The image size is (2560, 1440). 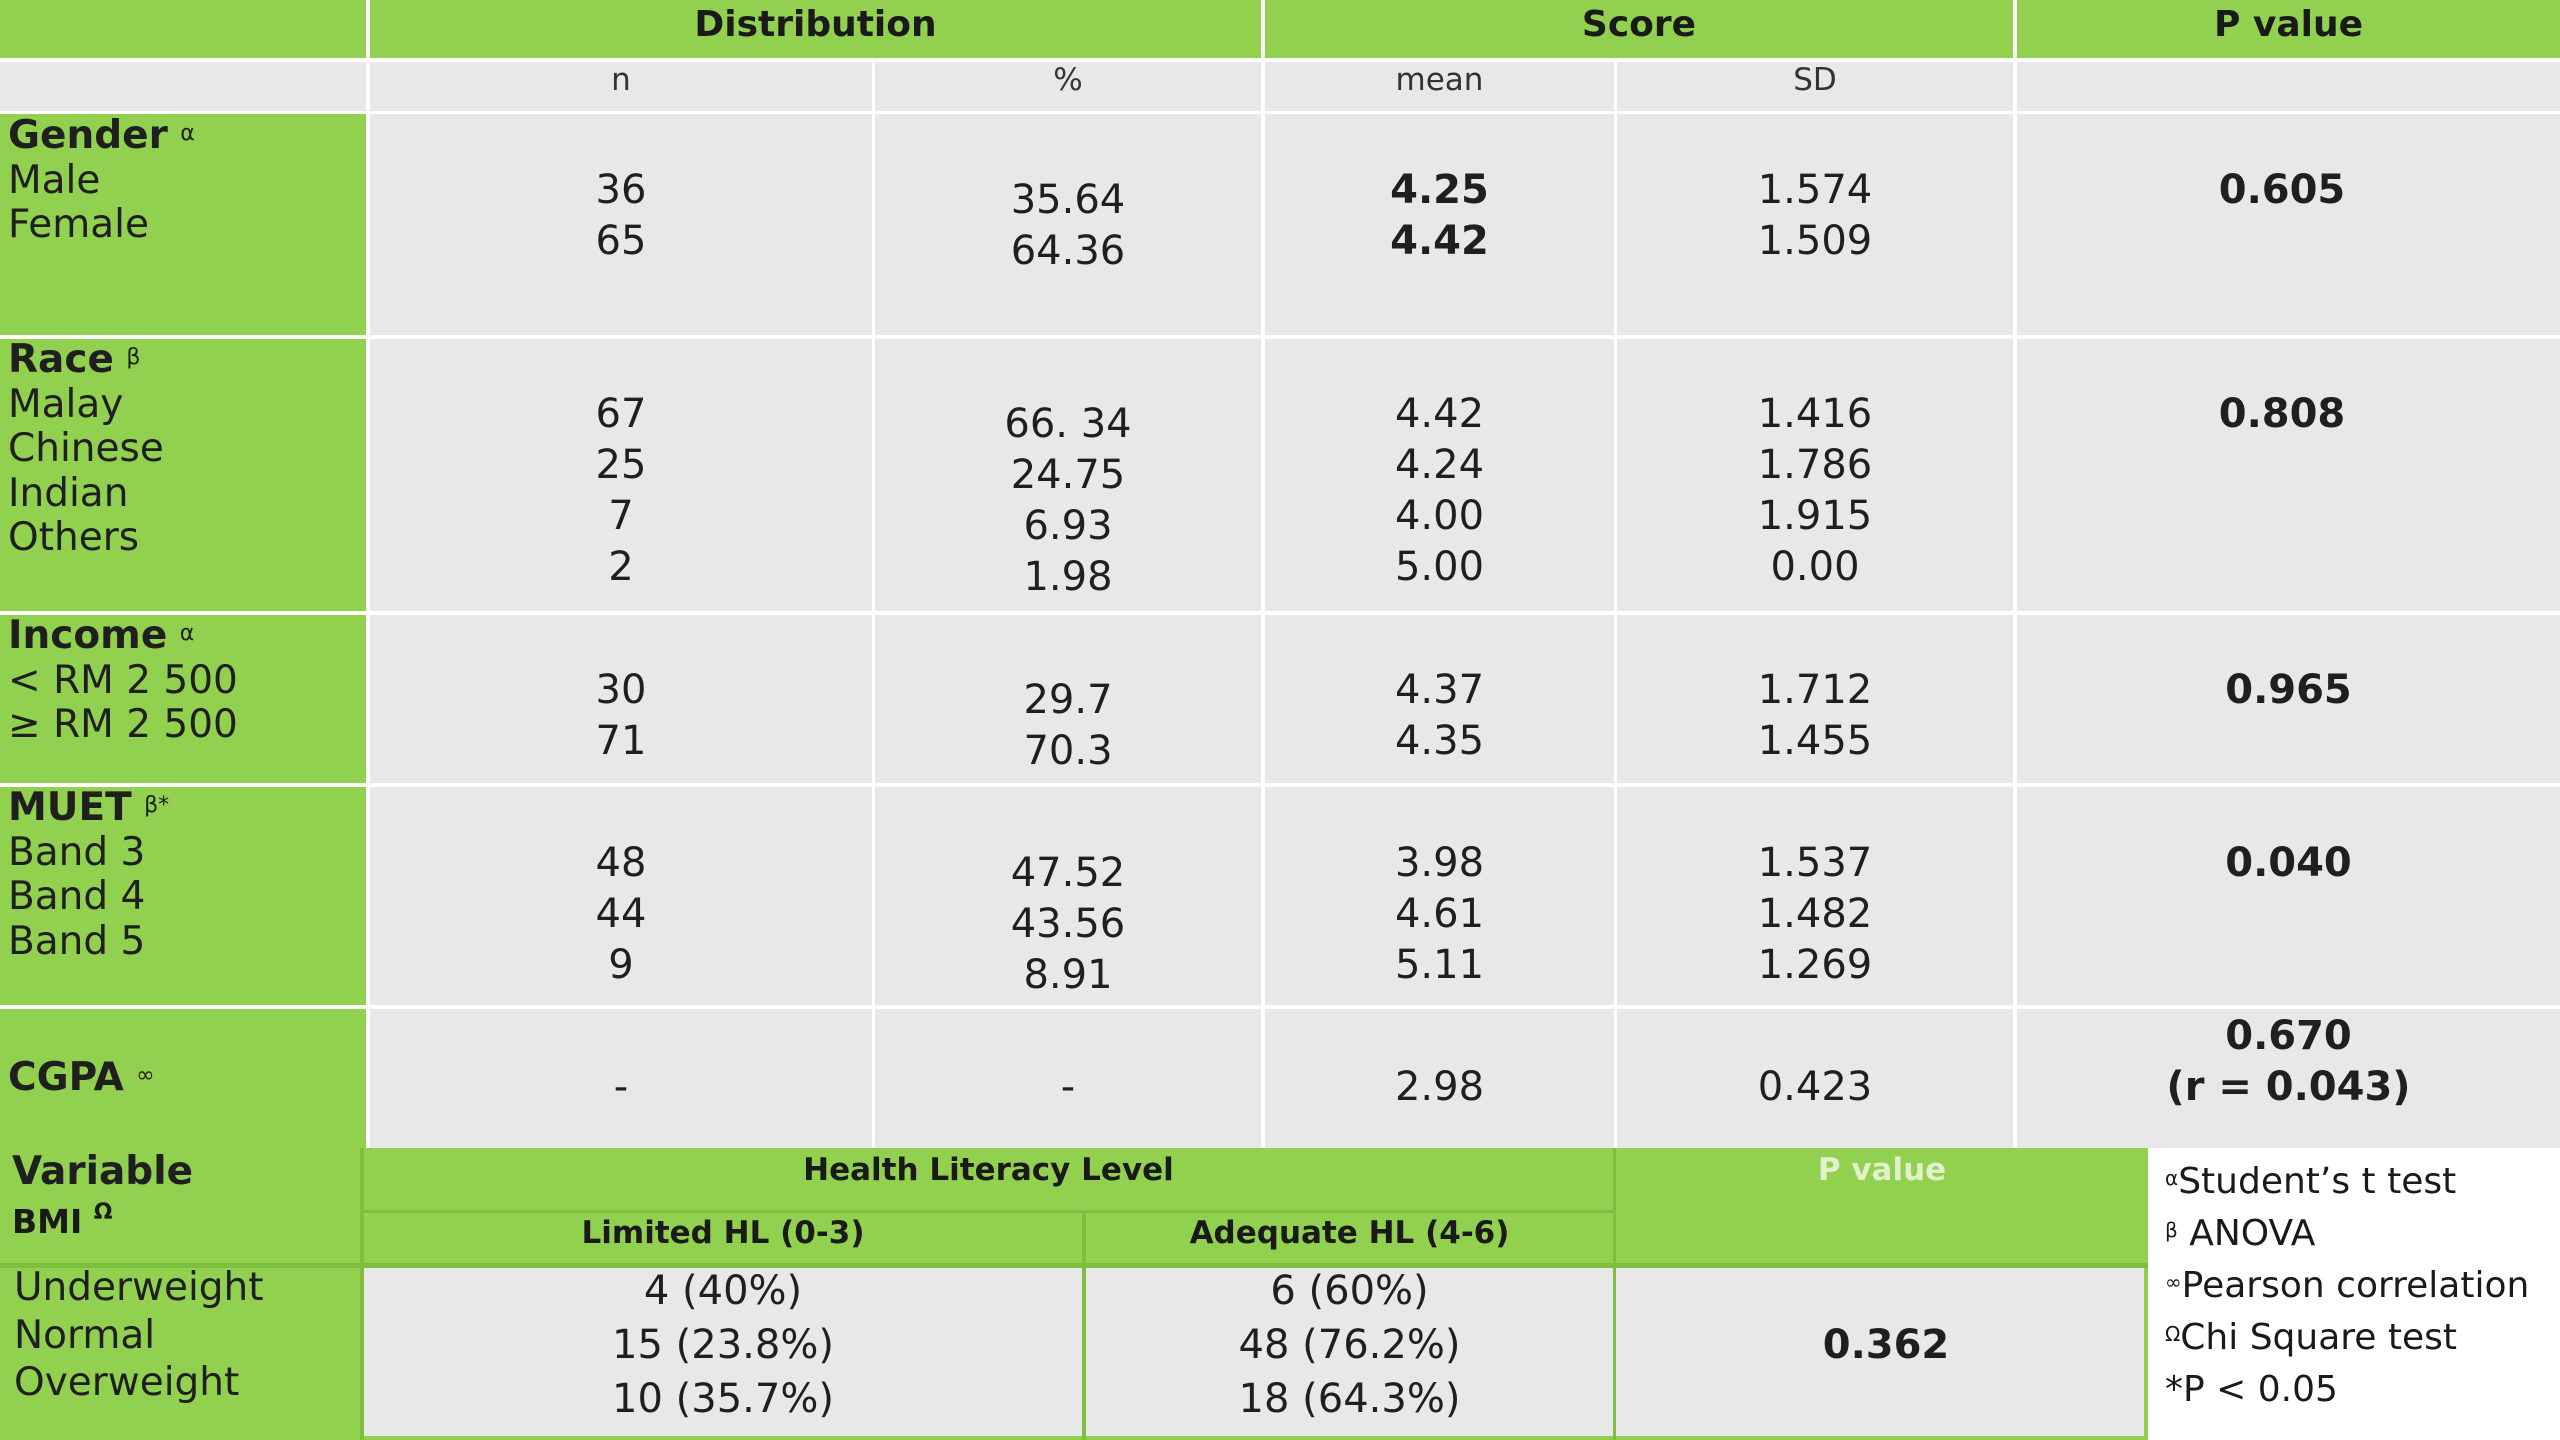 I want to click on value: 9, so click(x=621, y=965).